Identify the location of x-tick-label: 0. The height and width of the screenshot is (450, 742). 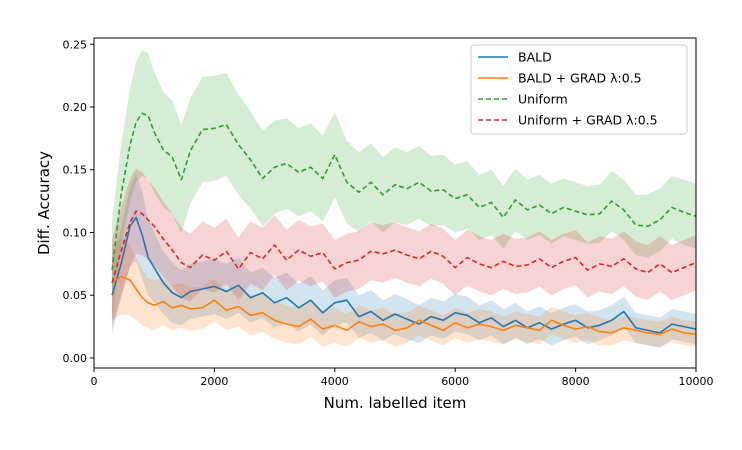
(94, 381).